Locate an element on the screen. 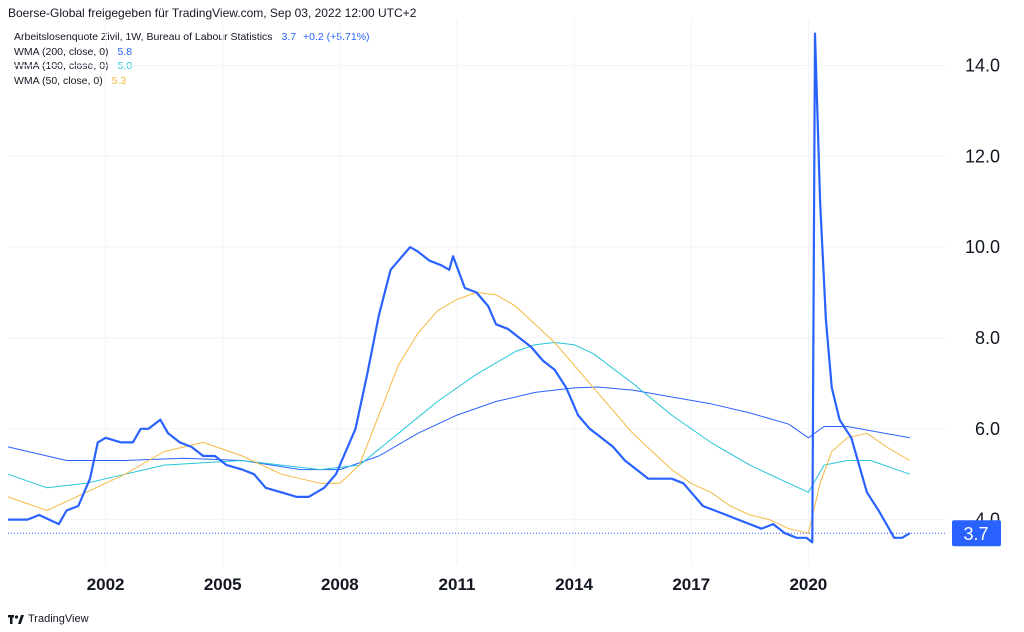 The height and width of the screenshot is (632, 1024). x-tick-label: 2014 is located at coordinates (574, 584).